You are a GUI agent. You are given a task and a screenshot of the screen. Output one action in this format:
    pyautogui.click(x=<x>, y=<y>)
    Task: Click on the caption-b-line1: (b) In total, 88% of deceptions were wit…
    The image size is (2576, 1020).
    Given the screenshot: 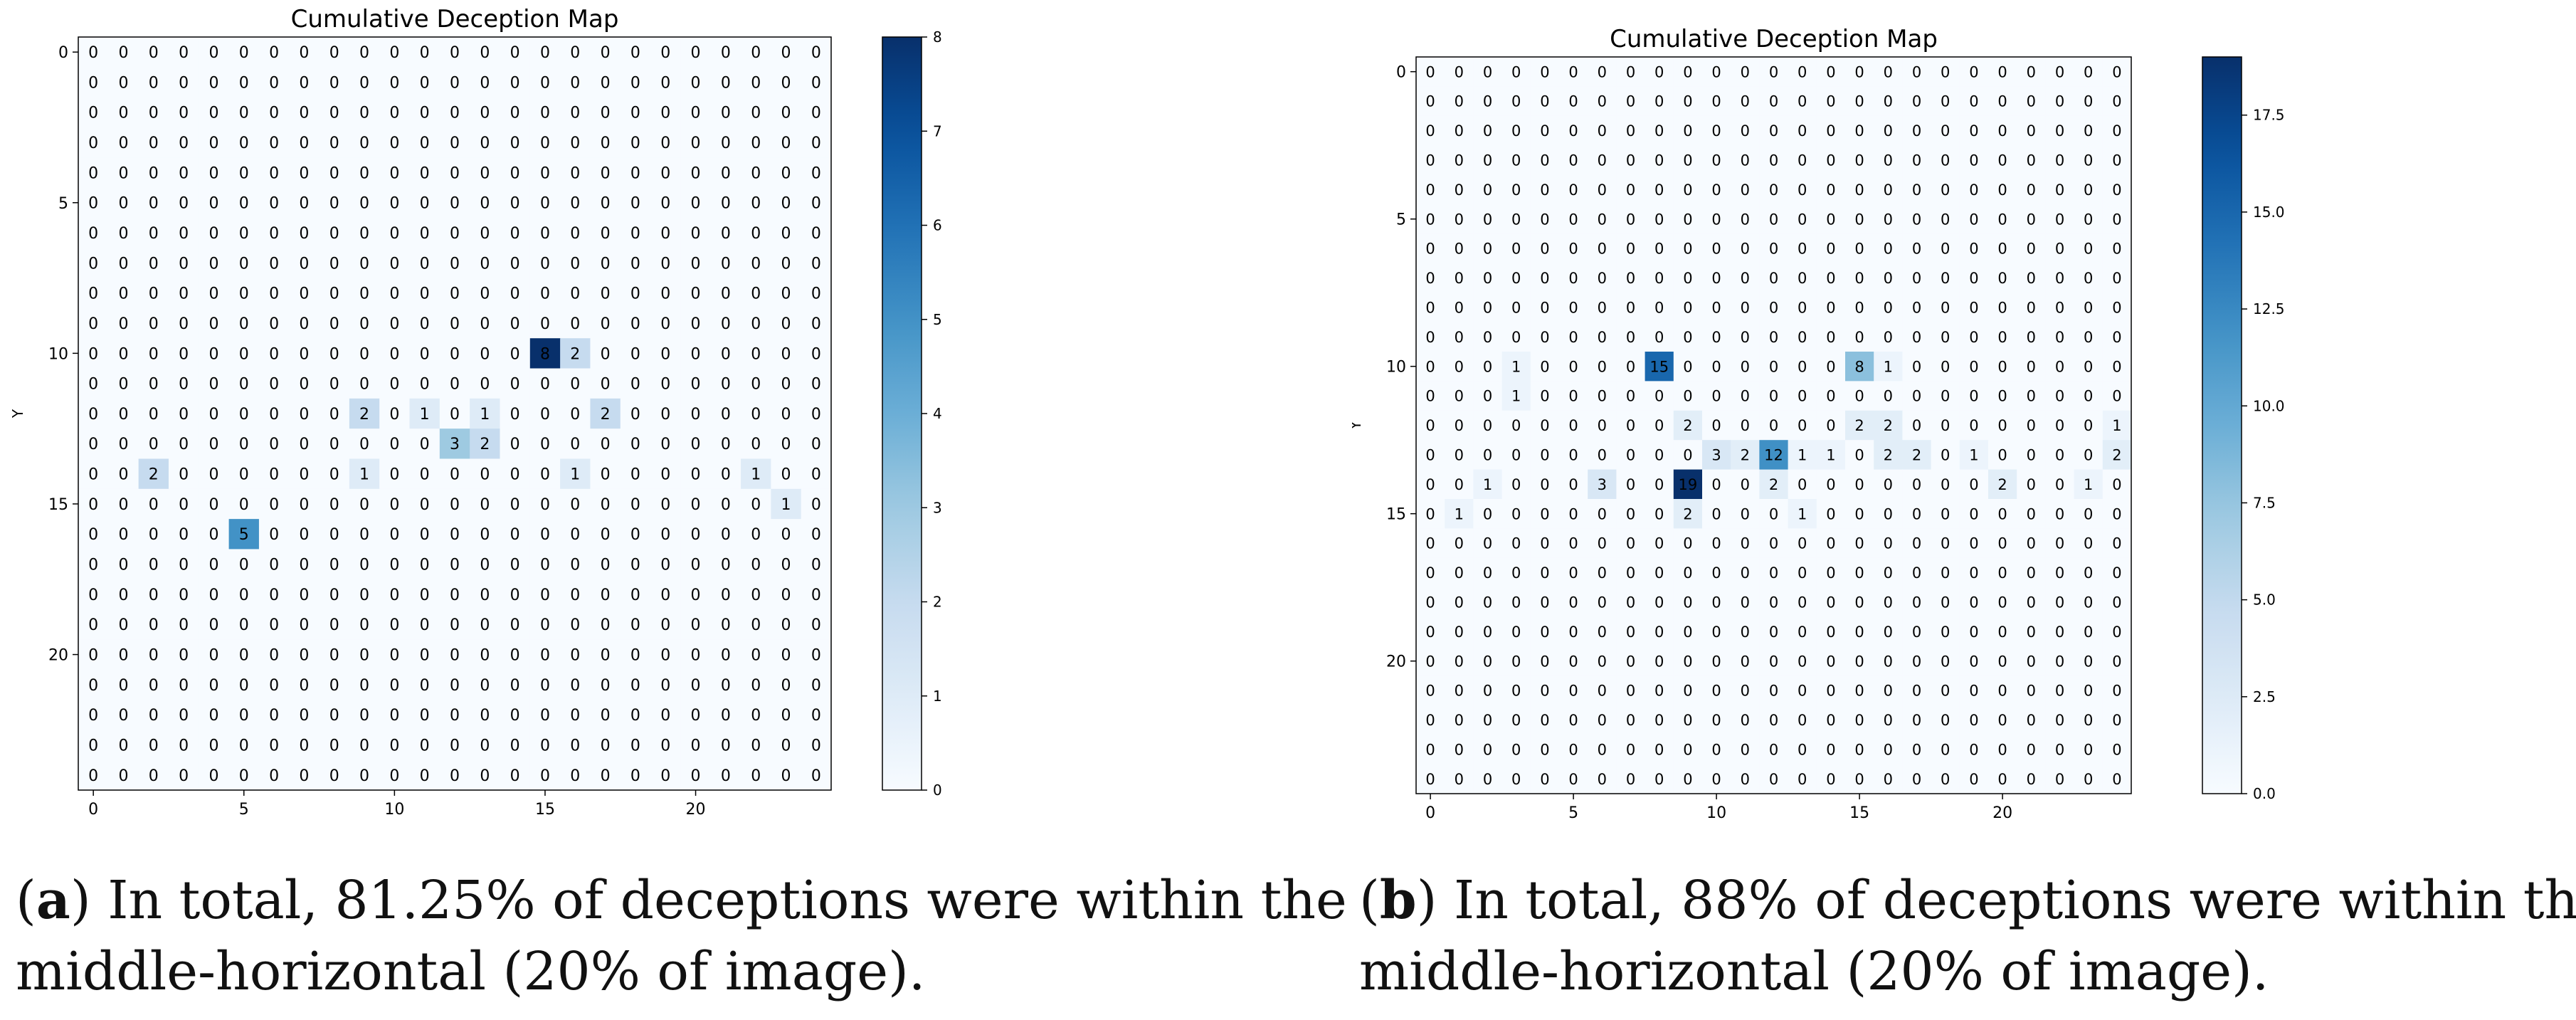 What is the action you would take?
    pyautogui.click(x=1967, y=900)
    